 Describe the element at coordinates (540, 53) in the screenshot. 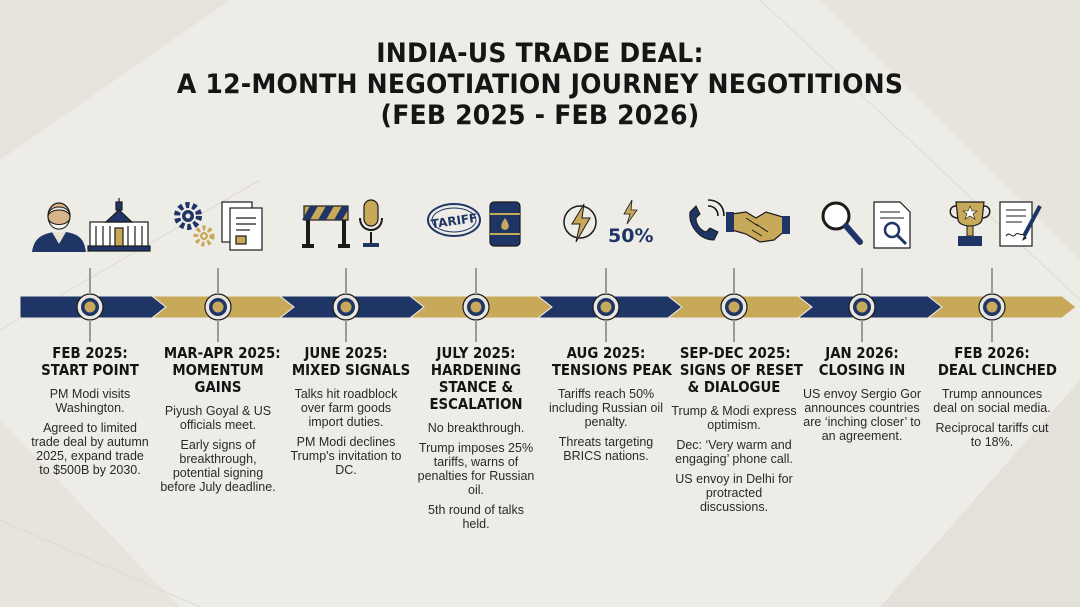

I see `title-line-1: INDIA-US TRADE DEAL:` at that location.